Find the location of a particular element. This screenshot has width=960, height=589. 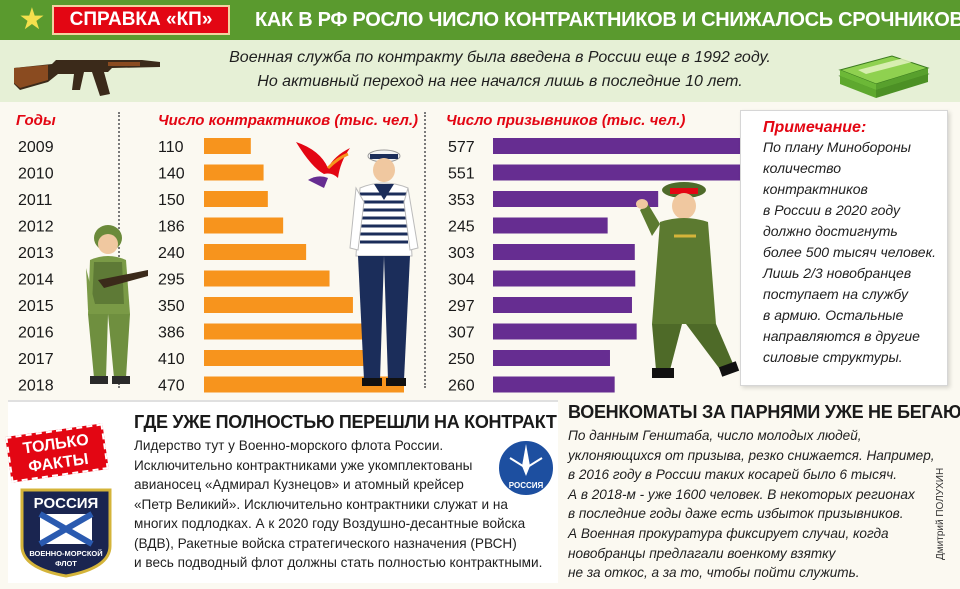

conscript-value-label: 353 is located at coordinates (461, 200).